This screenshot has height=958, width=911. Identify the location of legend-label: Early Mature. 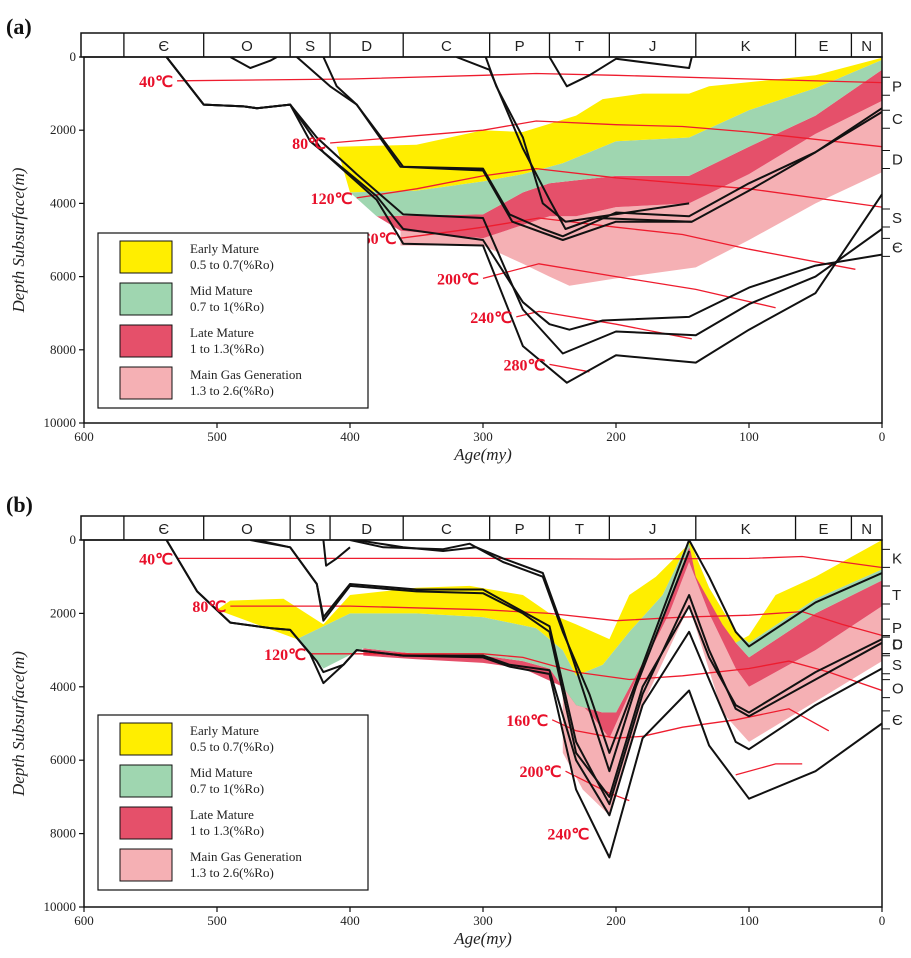
(224, 730).